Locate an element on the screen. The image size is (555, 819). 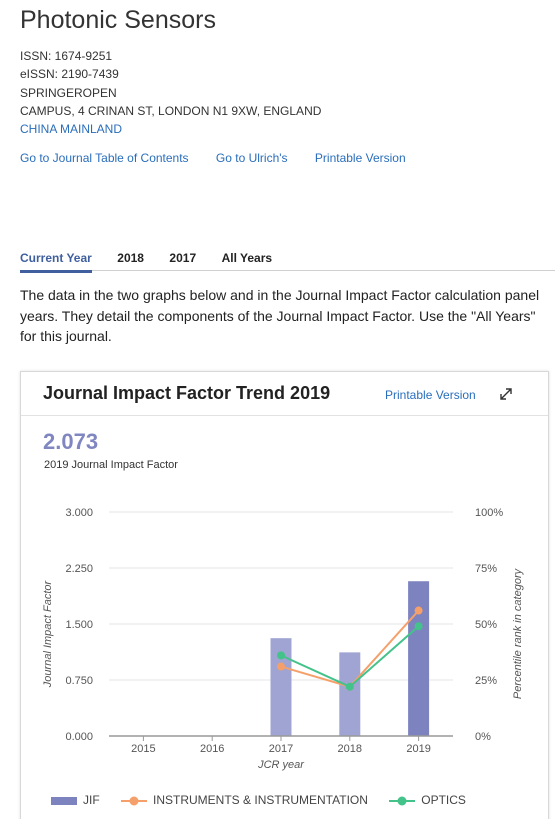
legend-item-instruments: INSTRUMENTS & INSTRUMENTATION is located at coordinates (244, 800).